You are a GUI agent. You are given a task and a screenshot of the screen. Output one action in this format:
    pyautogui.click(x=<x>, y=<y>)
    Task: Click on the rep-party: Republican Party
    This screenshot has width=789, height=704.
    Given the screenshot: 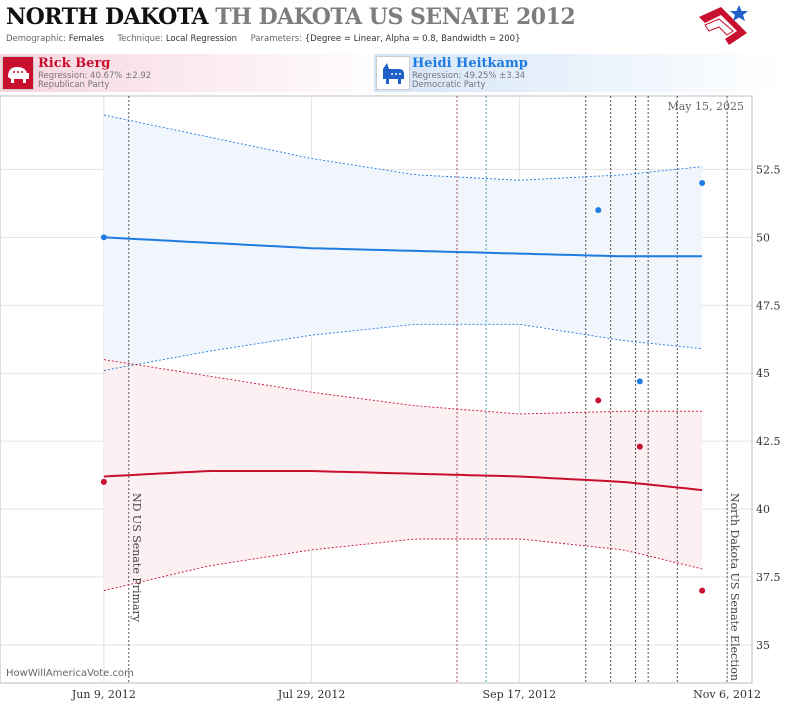 What is the action you would take?
    pyautogui.click(x=74, y=85)
    